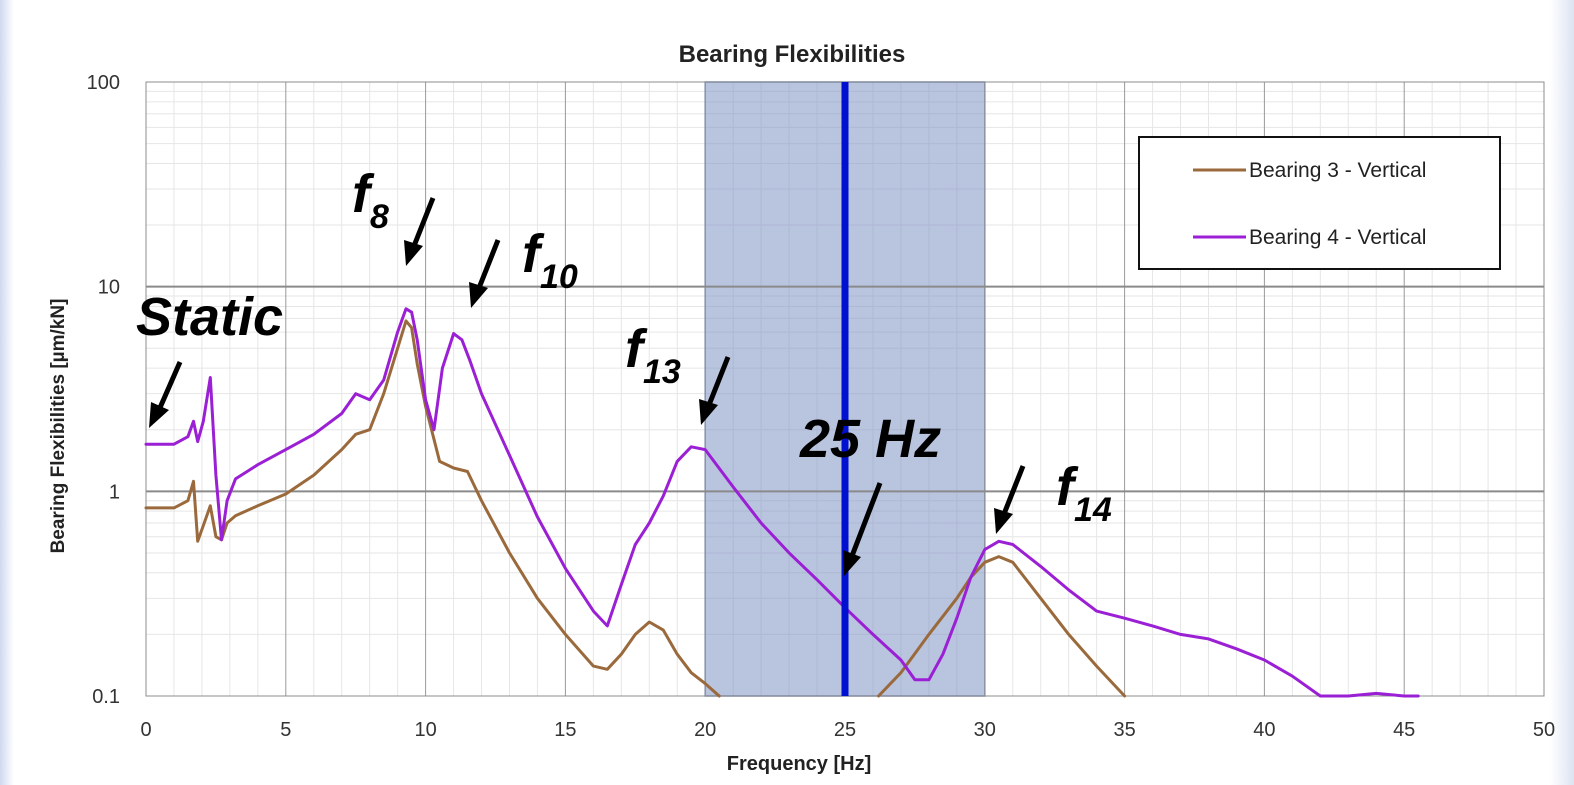 This screenshot has height=785, width=1574. I want to click on x-tick-label: 0, so click(145, 730).